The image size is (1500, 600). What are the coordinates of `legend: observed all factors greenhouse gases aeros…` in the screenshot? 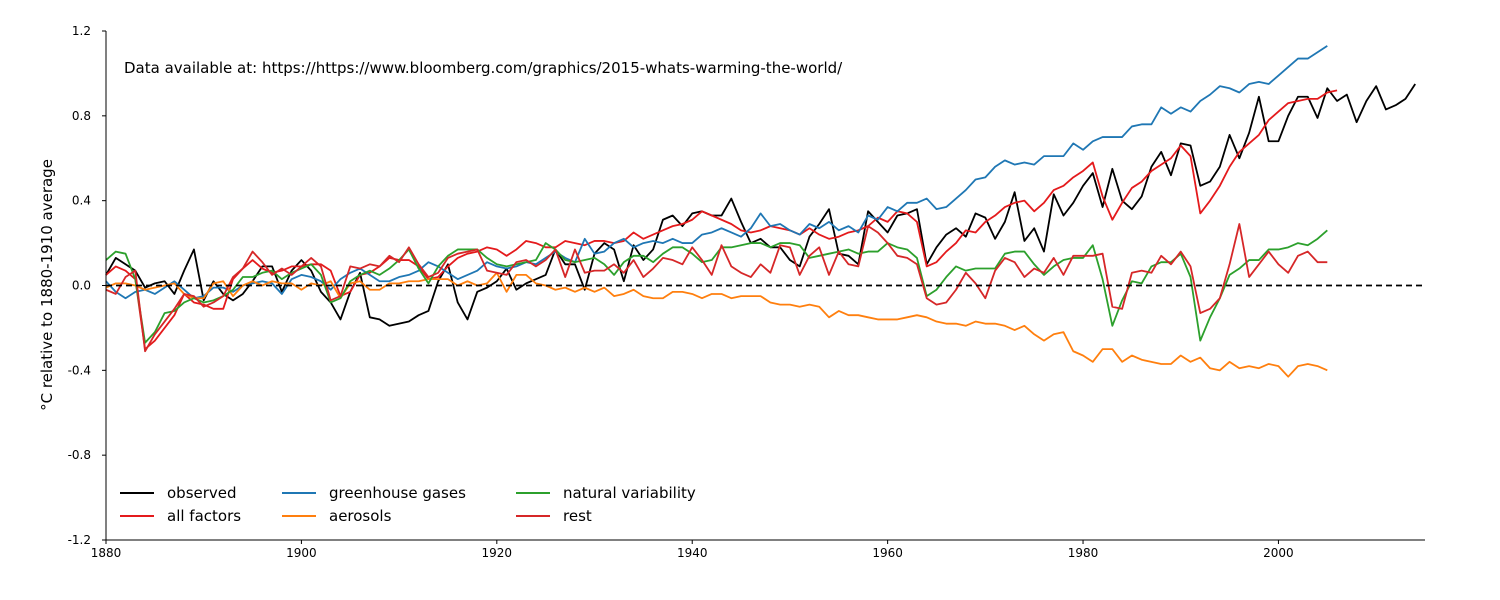 It's located at (408, 504).